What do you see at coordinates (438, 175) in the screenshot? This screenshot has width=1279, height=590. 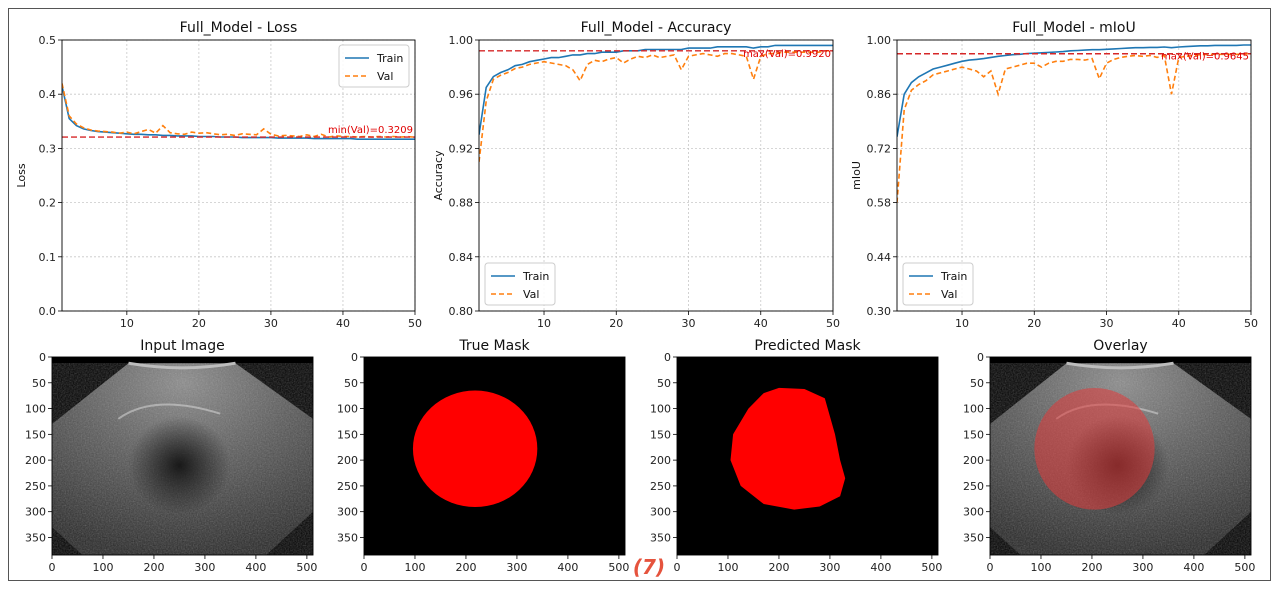 I see `y-axis-label: Accuracy` at bounding box center [438, 175].